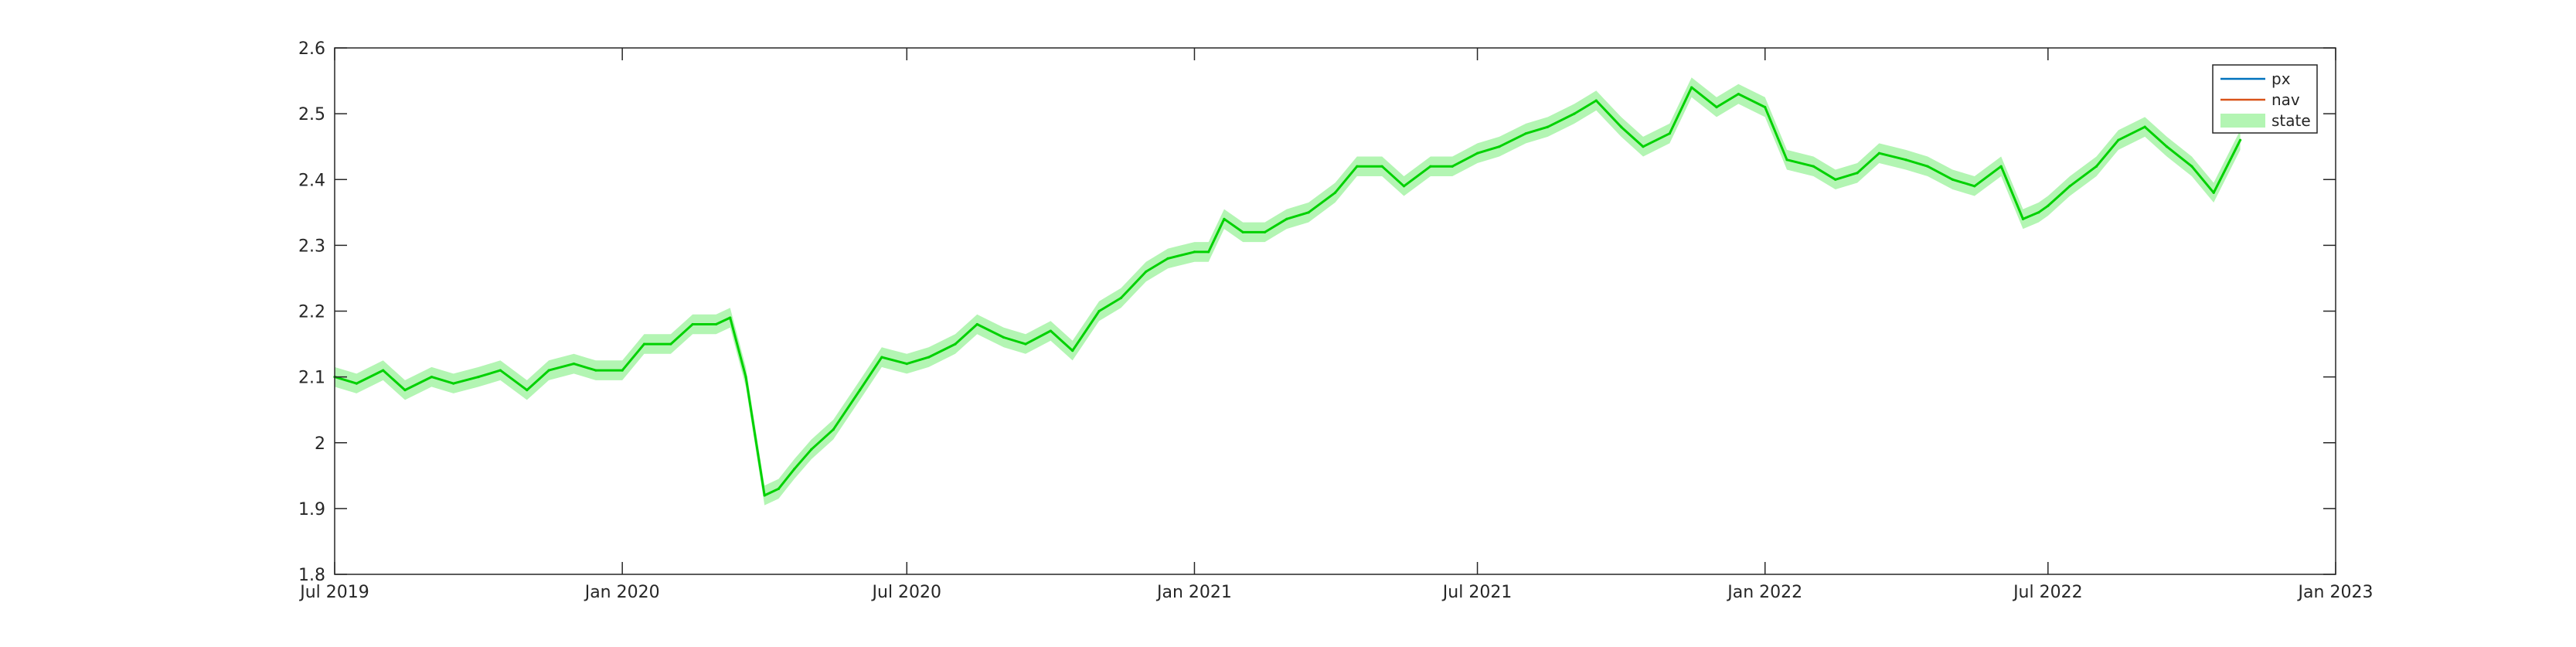 The image size is (2576, 647). I want to click on y-tick-label: 2.2, so click(311, 312).